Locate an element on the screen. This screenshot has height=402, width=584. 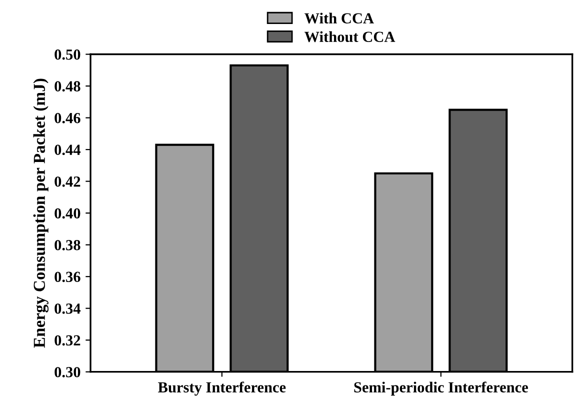
y-tick-label: 0.46 is located at coordinates (67, 118).